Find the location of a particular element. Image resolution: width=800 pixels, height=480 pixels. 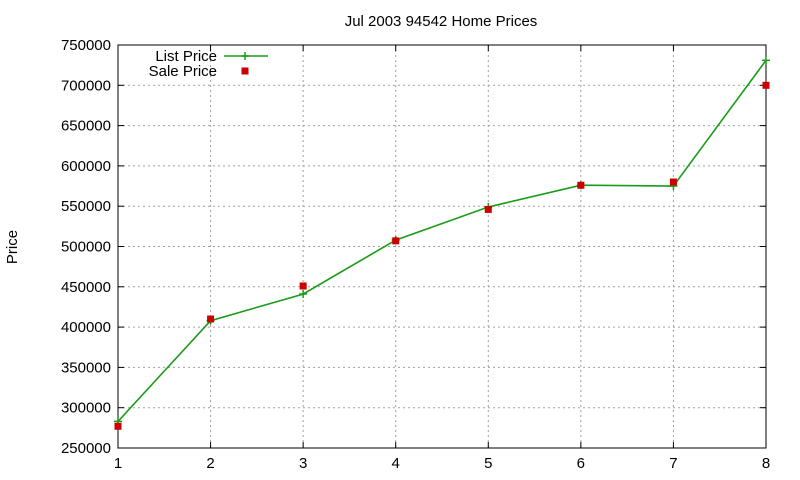

y-tick-label: 350000 is located at coordinates (86, 367).